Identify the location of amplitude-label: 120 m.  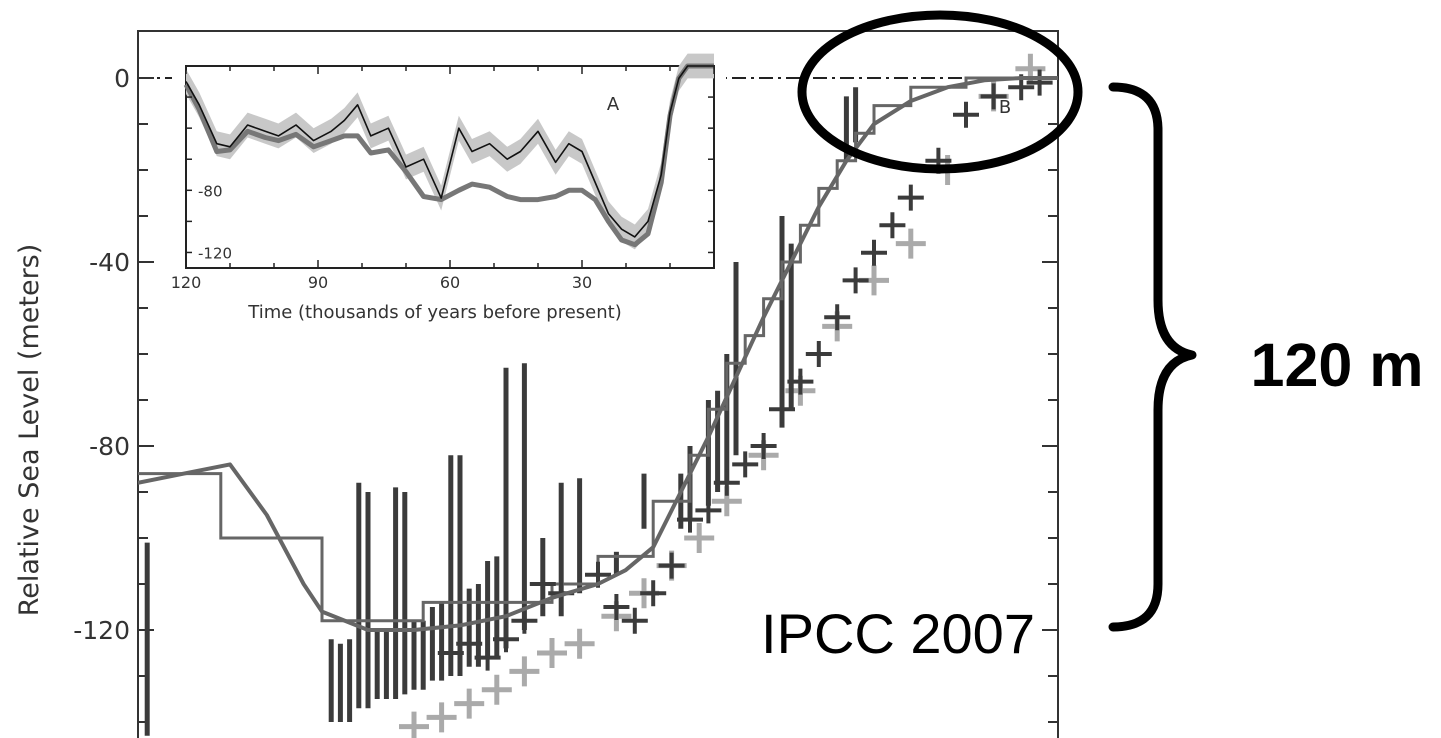
(1337, 365).